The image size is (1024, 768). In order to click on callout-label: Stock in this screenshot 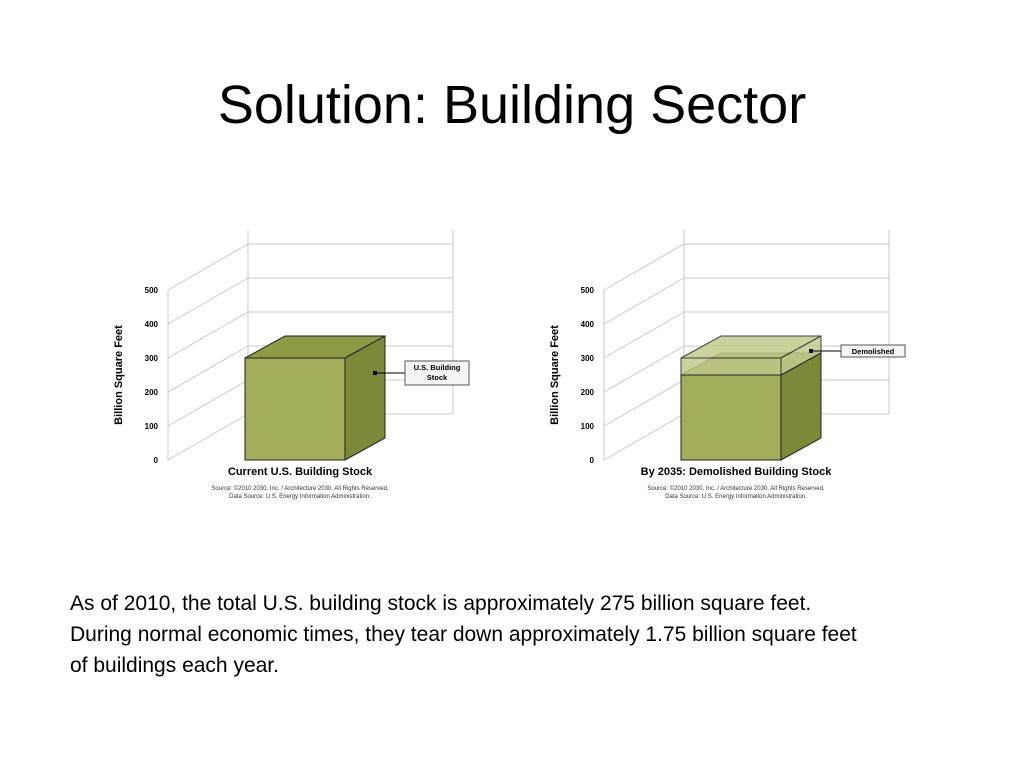, I will do `click(437, 377)`.